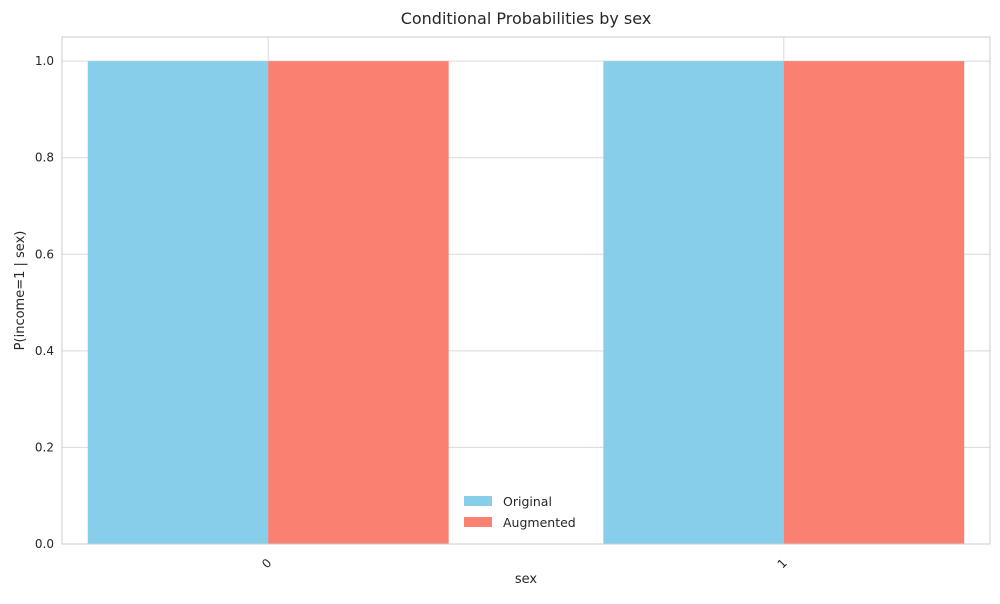 This screenshot has width=1000, height=604. Describe the element at coordinates (44, 158) in the screenshot. I see `y-tick-label: 0.8` at that location.